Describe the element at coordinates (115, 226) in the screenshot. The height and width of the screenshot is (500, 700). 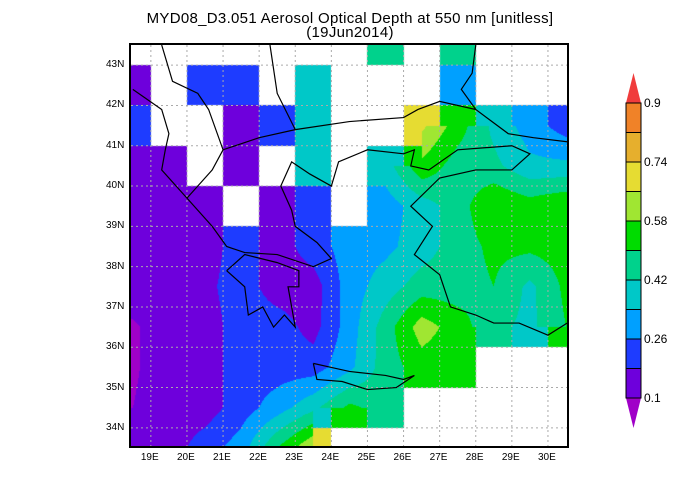
I see `lat-tick-label: 39N` at that location.